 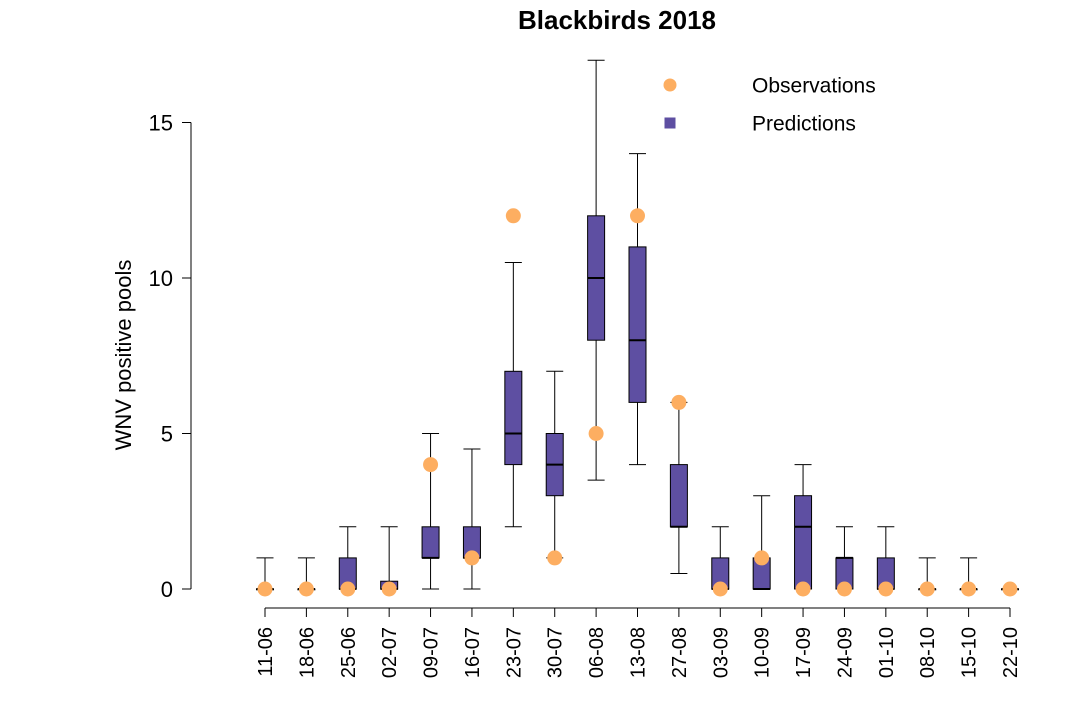 I want to click on x-tick-label: 27-08, so click(x=680, y=652).